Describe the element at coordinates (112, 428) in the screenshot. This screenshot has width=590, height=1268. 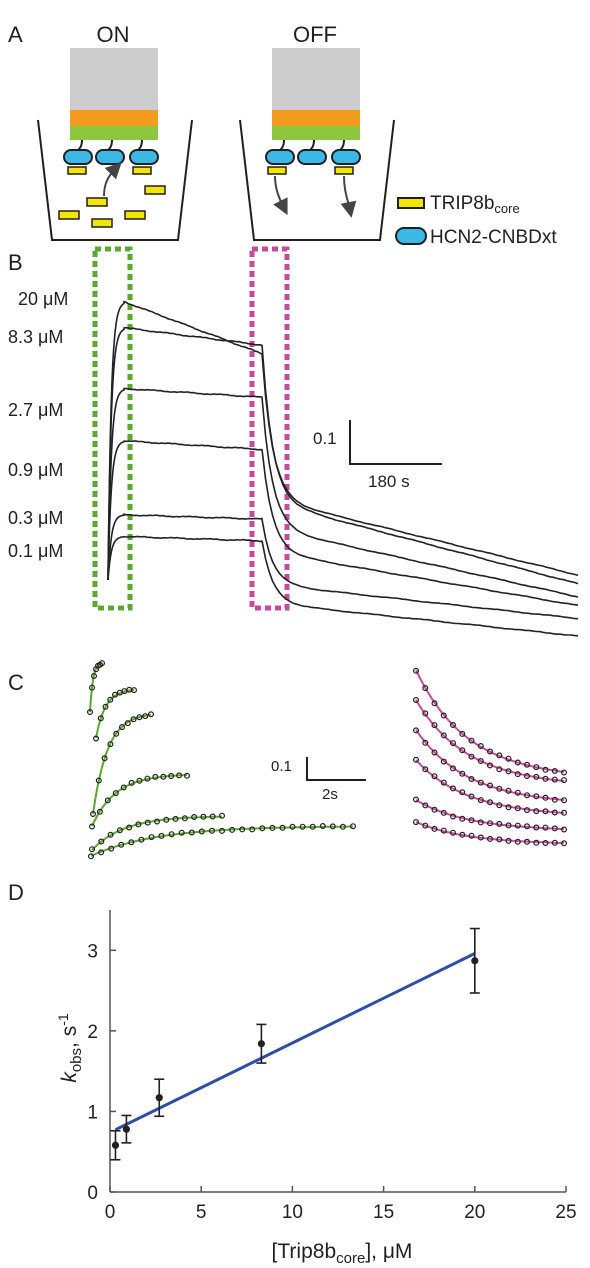
I see `association-window` at that location.